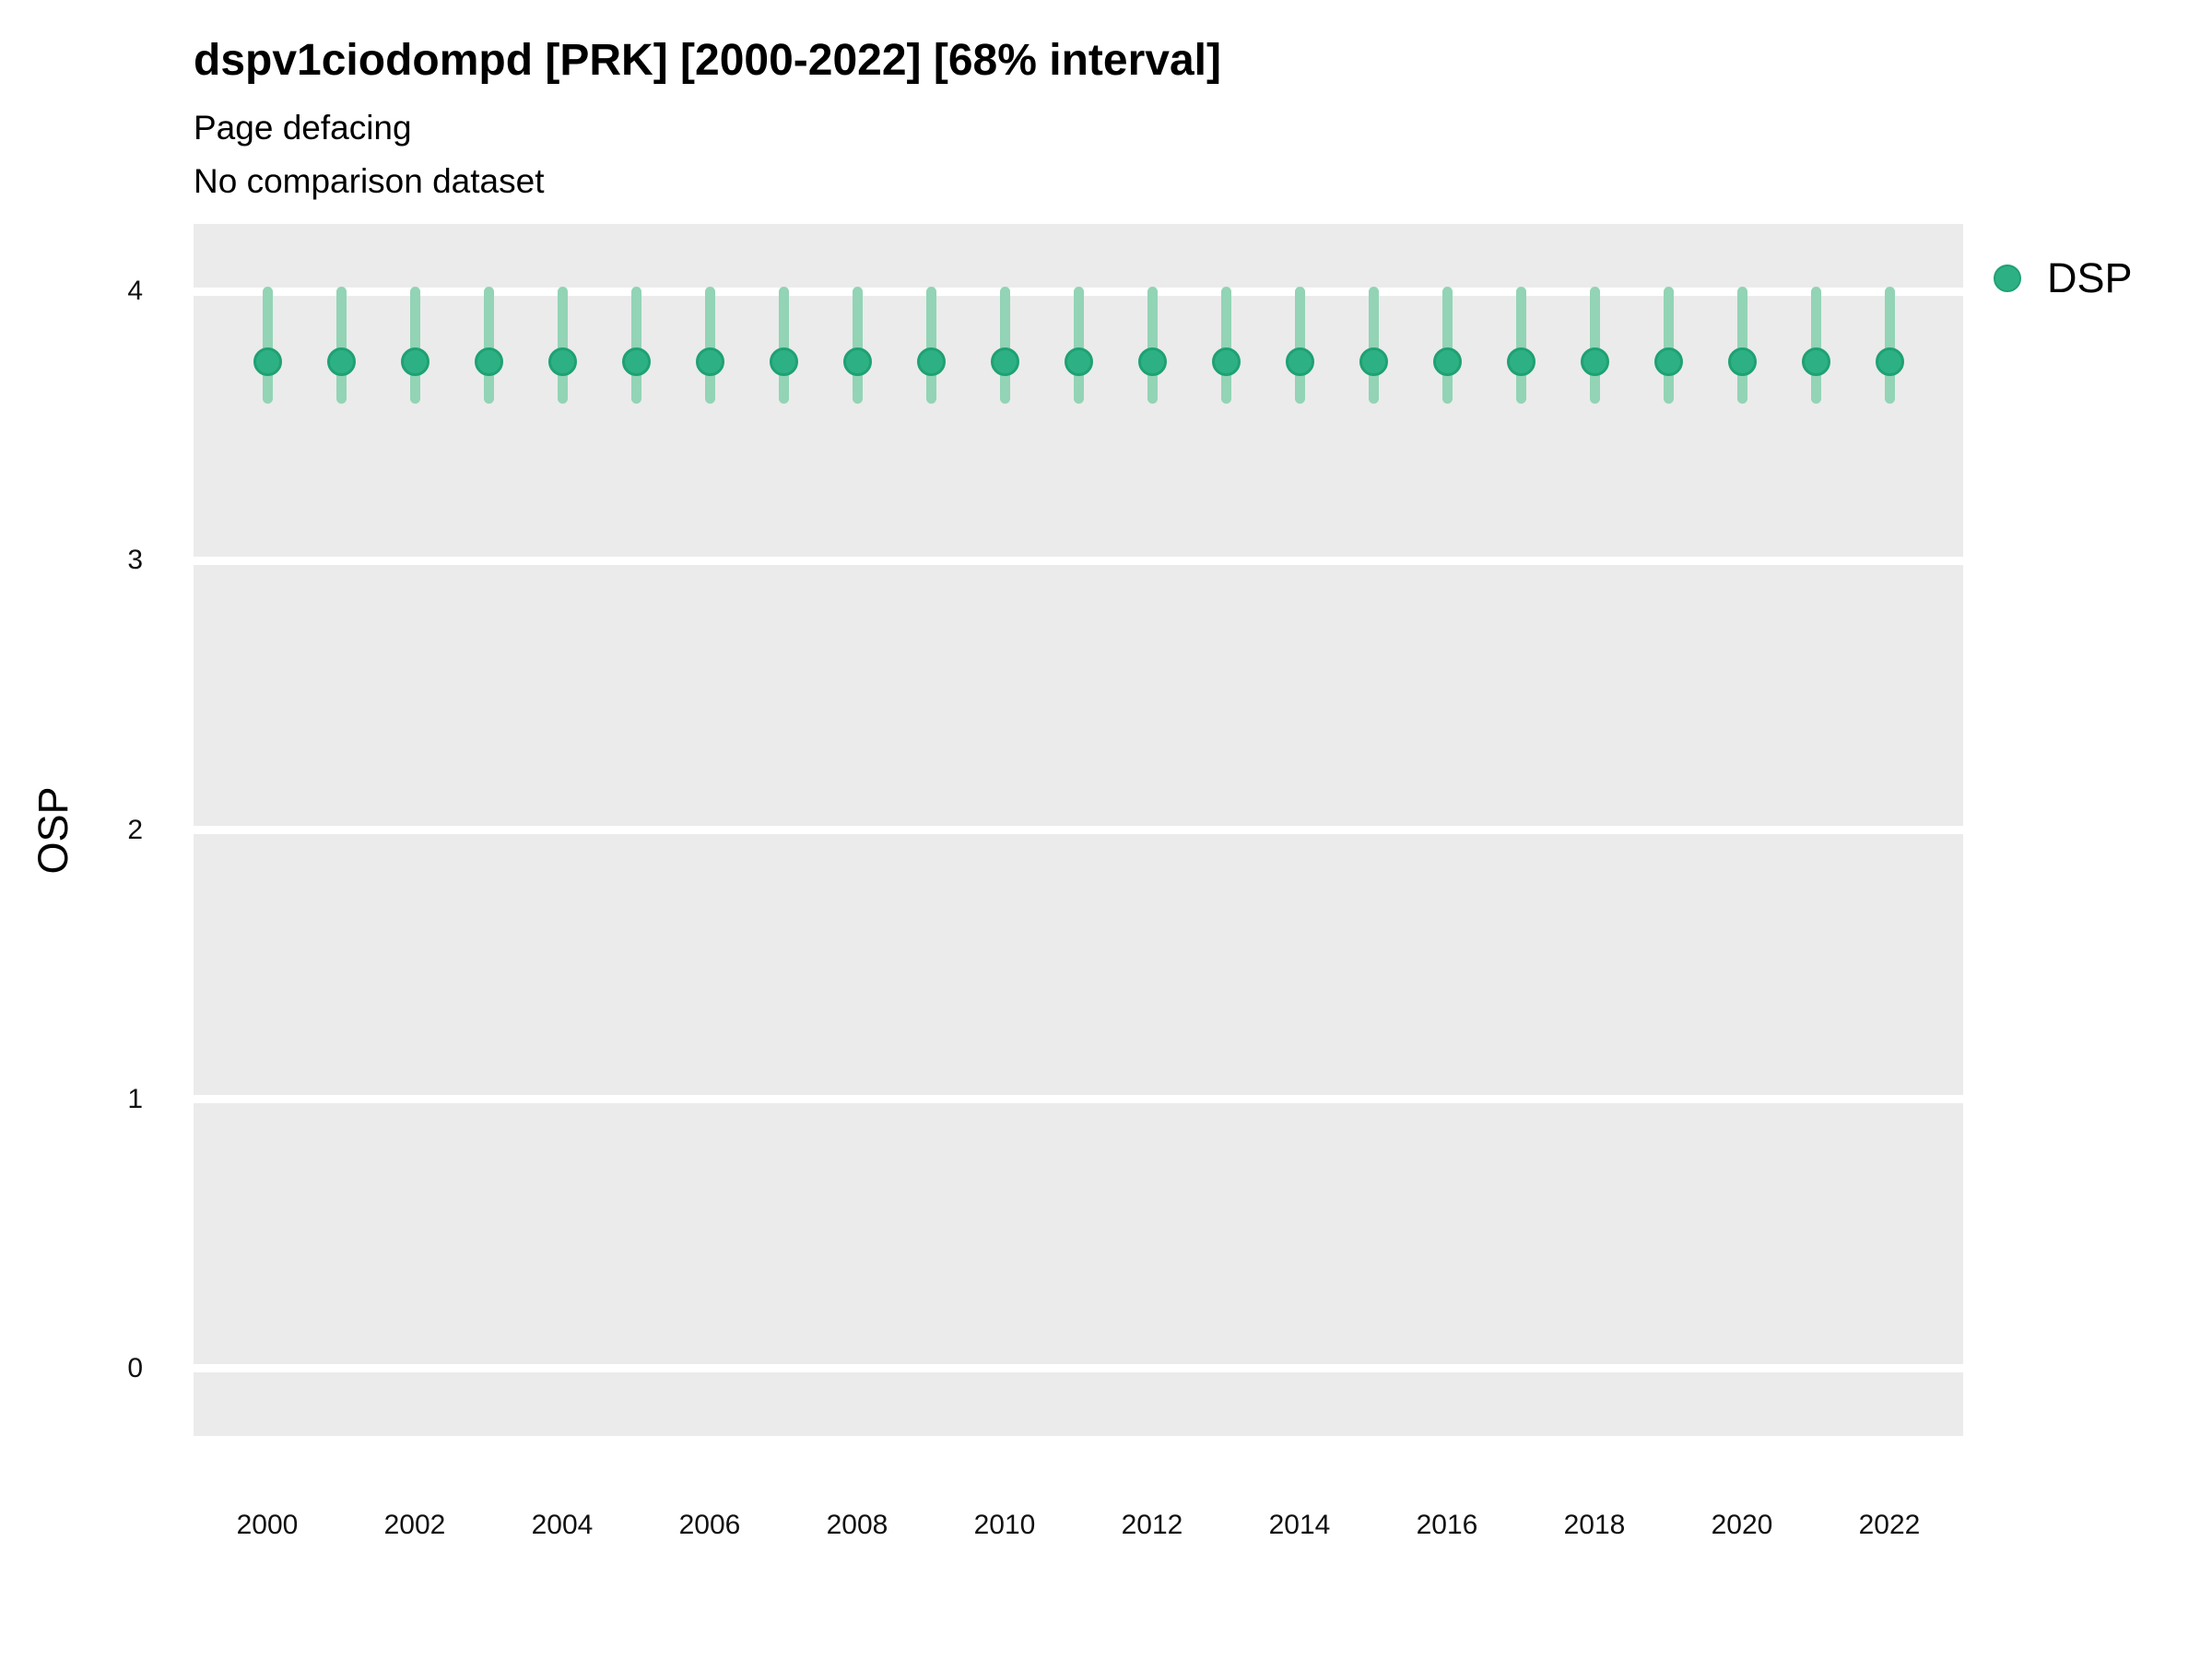  What do you see at coordinates (267, 1525) in the screenshot?
I see `x-tick-label: 2000` at bounding box center [267, 1525].